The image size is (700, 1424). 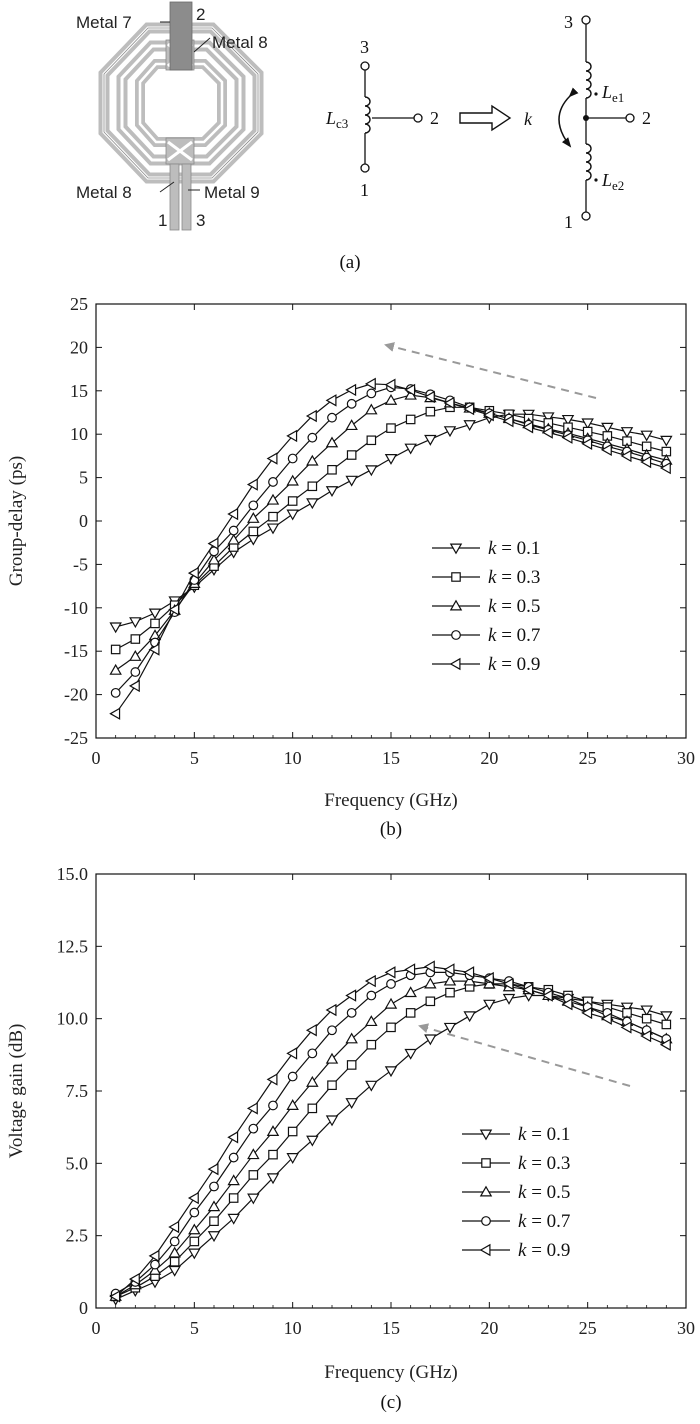 What do you see at coordinates (514, 548) in the screenshot?
I see `gd-legend-label: k = 0.1` at bounding box center [514, 548].